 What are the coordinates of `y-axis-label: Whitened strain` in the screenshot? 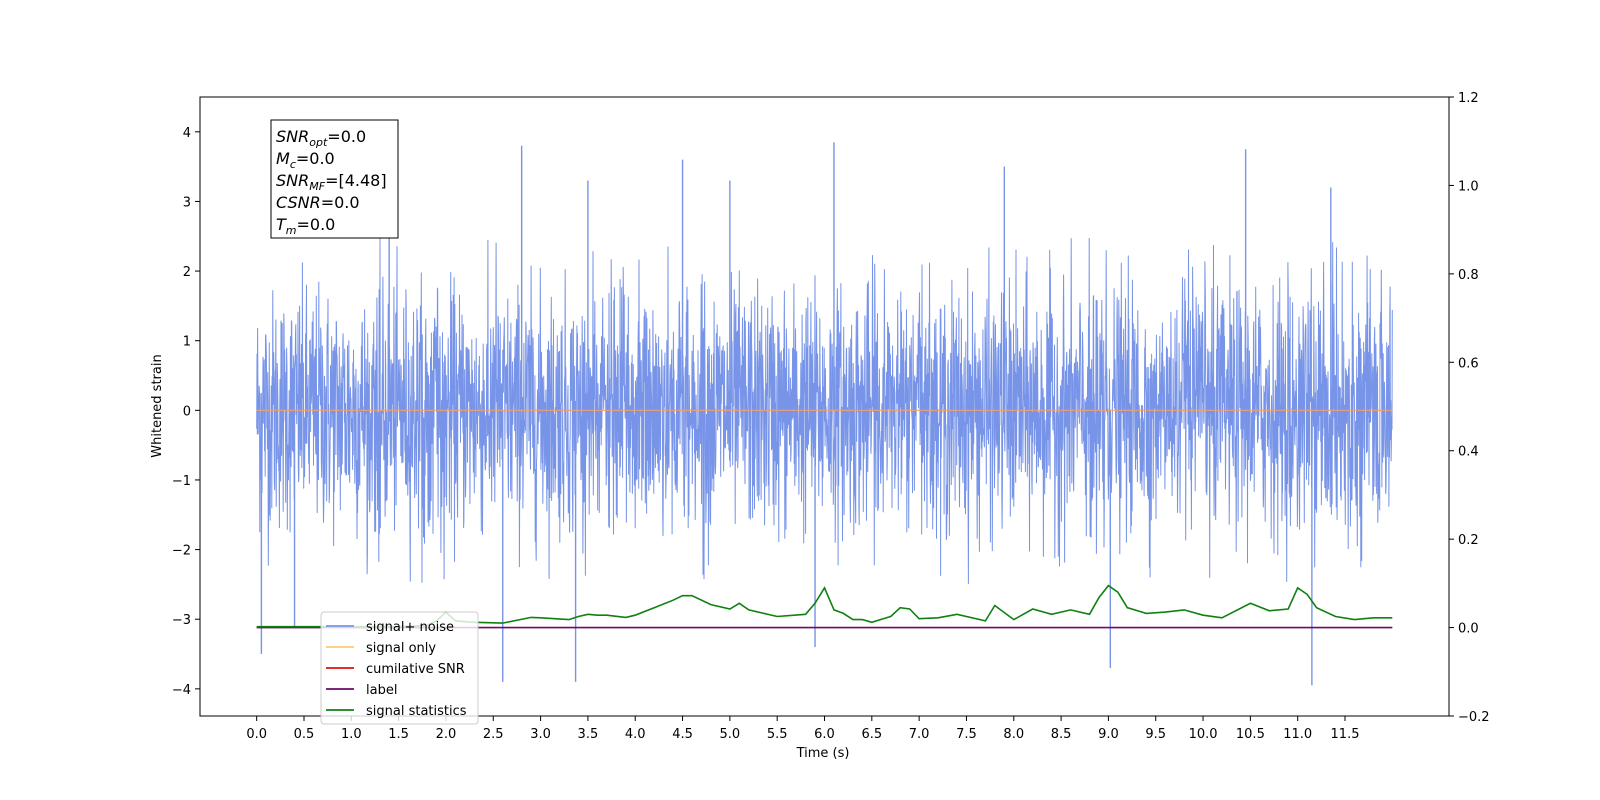 It's located at (157, 405).